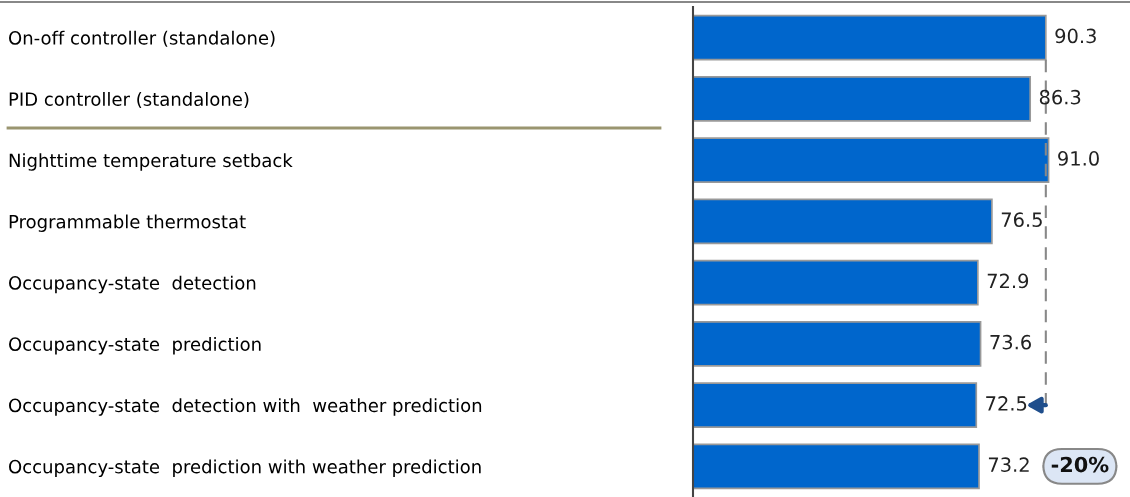  What do you see at coordinates (1060, 97) in the screenshot?
I see `data-label: 86.3` at bounding box center [1060, 97].